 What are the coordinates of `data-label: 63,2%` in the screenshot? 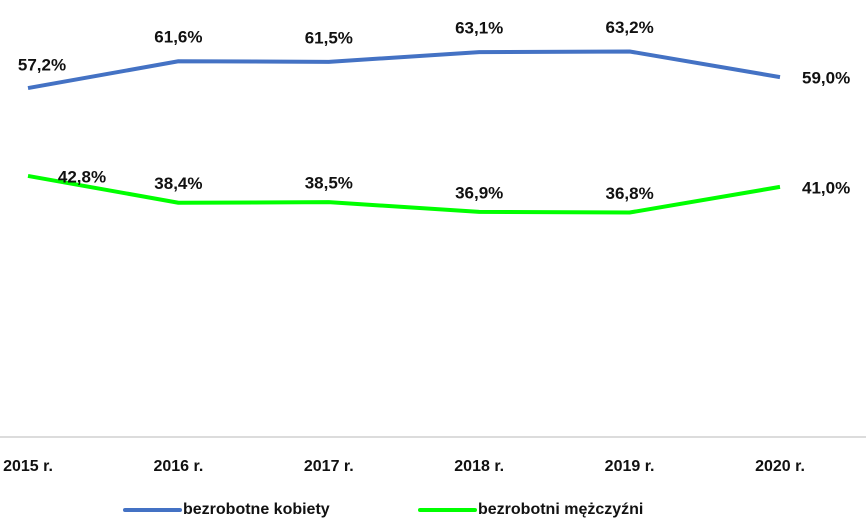 It's located at (629, 27).